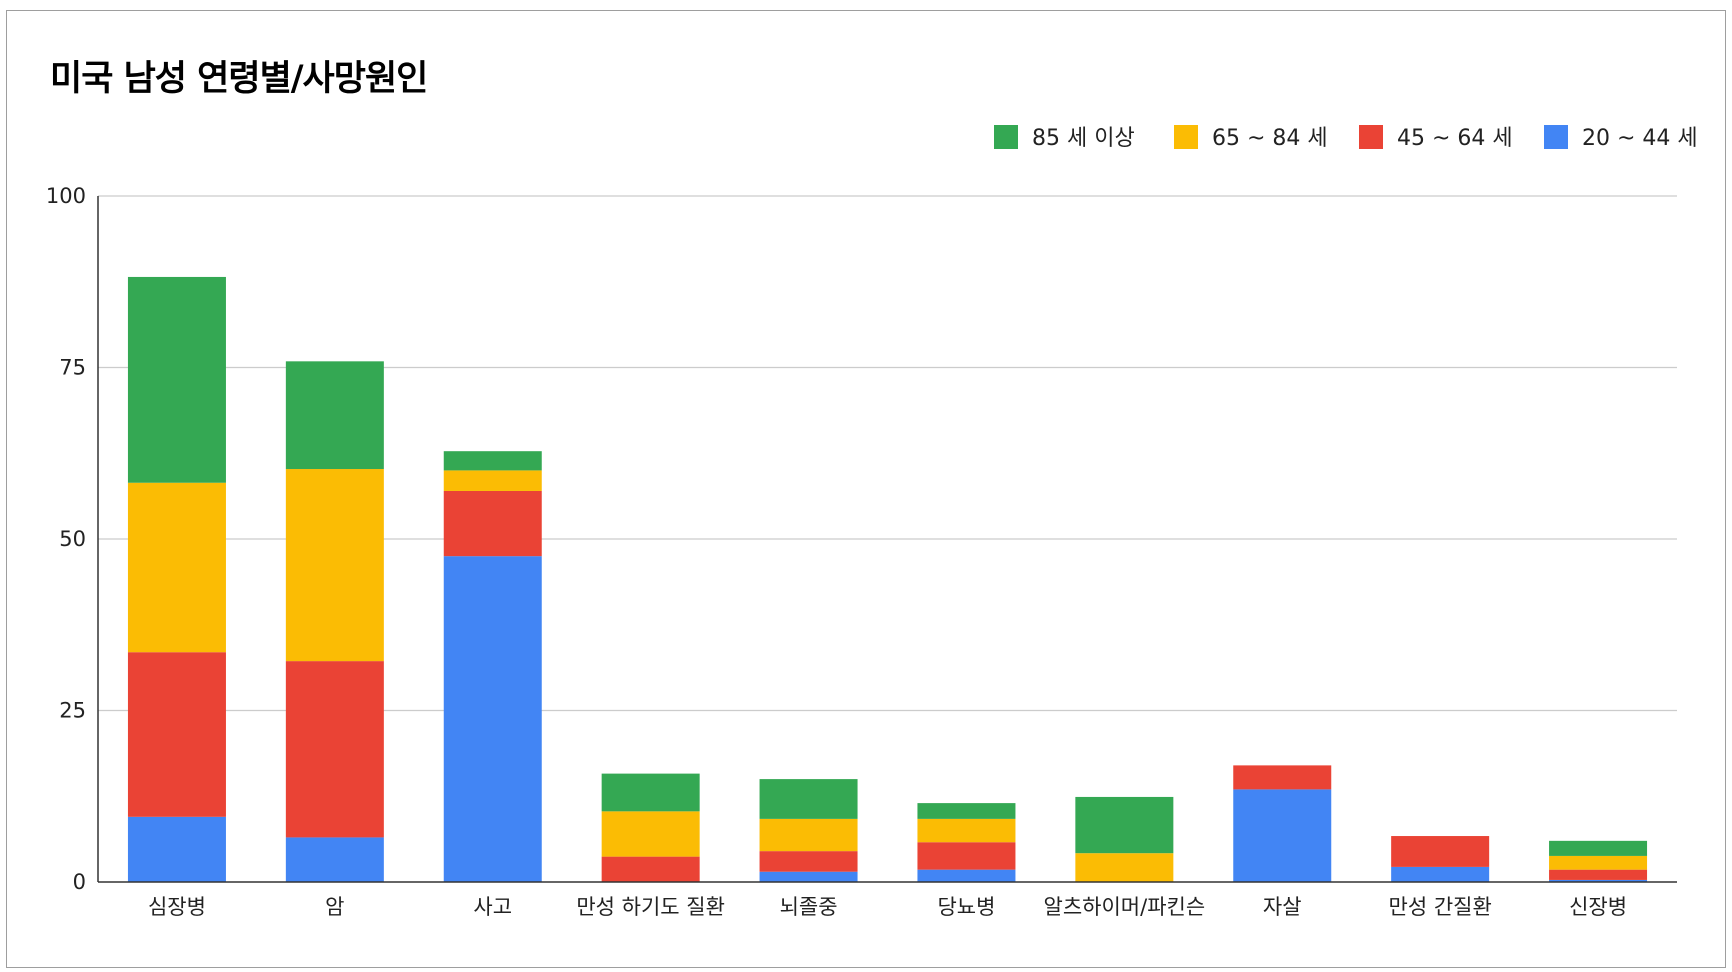  I want to click on legend: 85 세 이상 65 ~ 84 세 45 ~ 64 세 20 ~ 44 세, so click(1346, 138).